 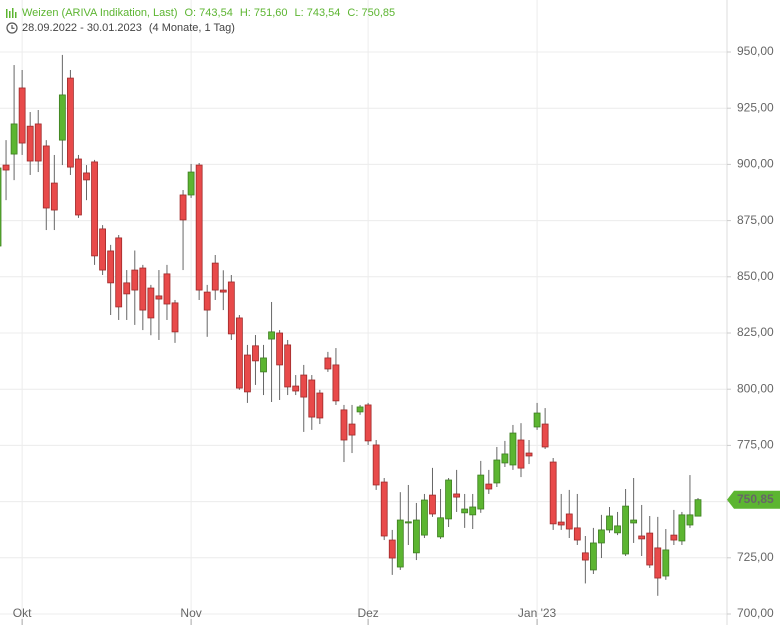 What do you see at coordinates (755, 332) in the screenshot?
I see `y-tick-label: 825,00` at bounding box center [755, 332].